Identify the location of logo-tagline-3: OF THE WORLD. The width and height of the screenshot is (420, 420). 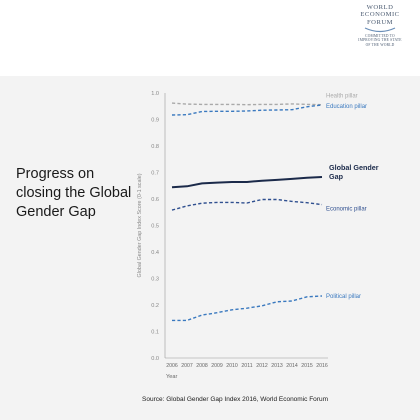
(380, 44).